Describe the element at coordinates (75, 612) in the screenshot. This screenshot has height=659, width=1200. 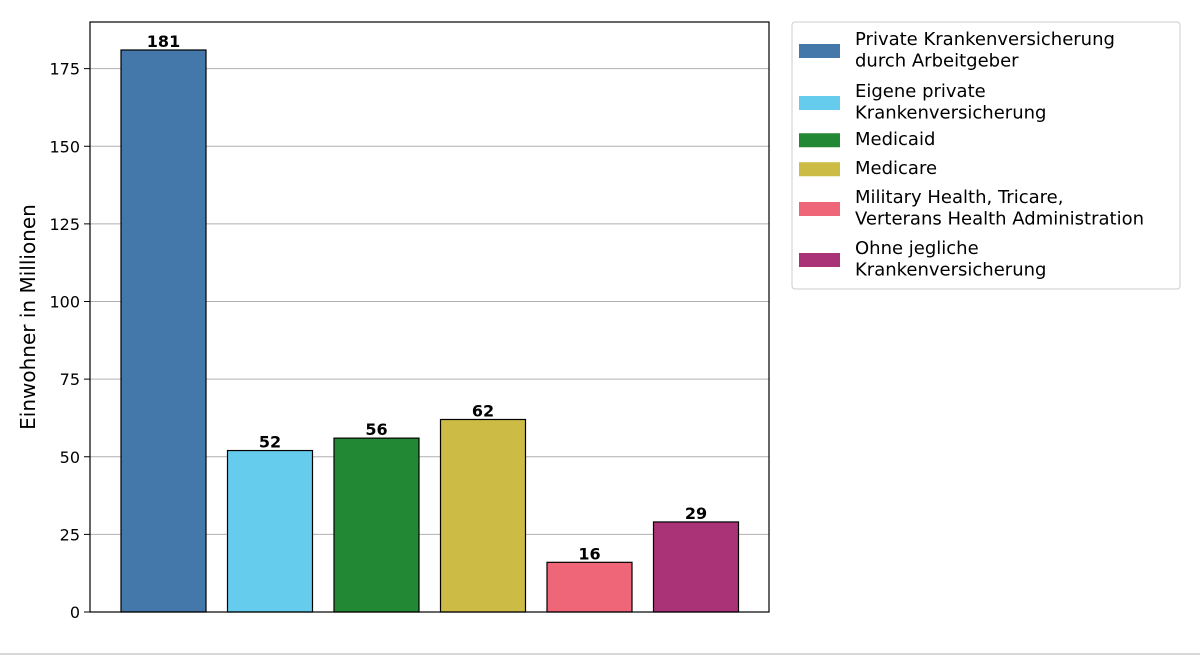
I see `y-tick-label: 0` at that location.